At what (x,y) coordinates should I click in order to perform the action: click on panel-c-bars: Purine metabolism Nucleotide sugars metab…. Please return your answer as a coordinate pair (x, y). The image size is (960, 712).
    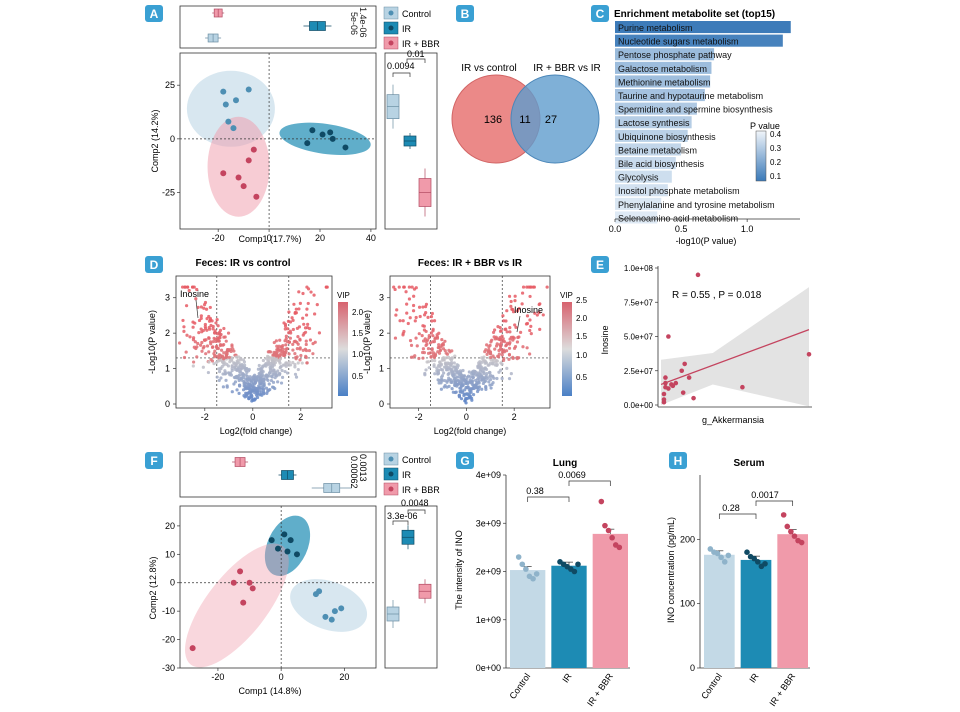
    Looking at the image, I should click on (703, 122).